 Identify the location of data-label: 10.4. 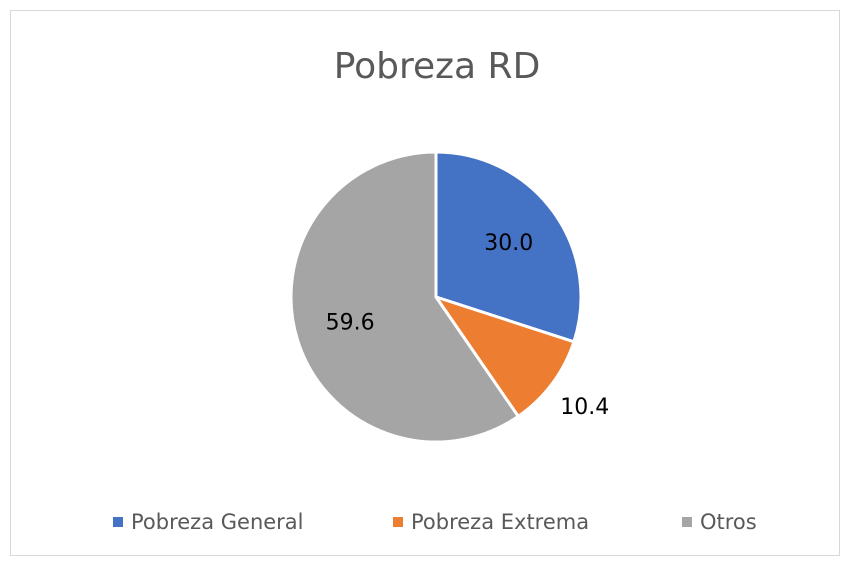
(584, 407).